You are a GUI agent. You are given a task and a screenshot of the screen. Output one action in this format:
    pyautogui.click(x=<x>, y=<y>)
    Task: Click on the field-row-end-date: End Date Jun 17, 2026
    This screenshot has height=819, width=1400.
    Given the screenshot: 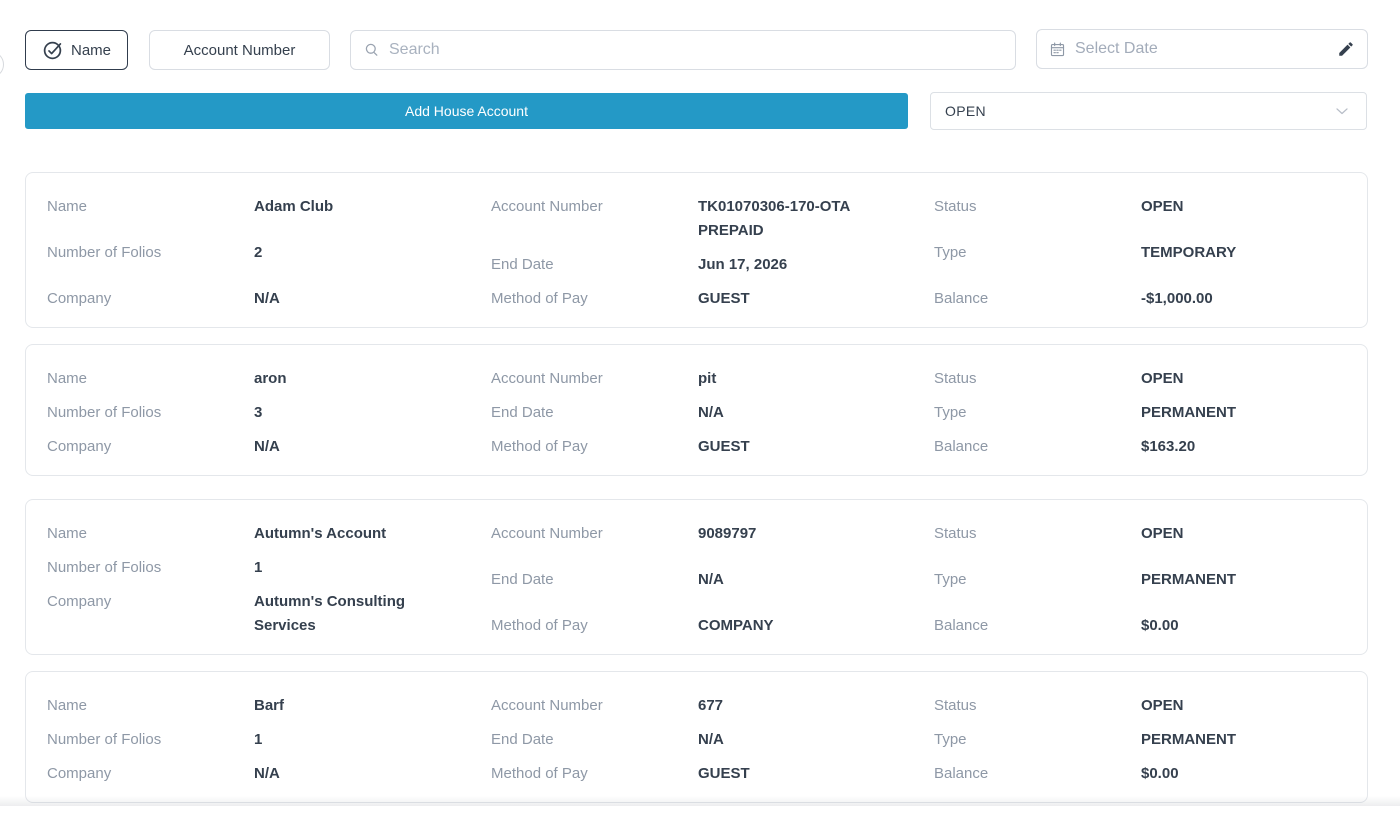 What is the action you would take?
    pyautogui.click(x=712, y=265)
    